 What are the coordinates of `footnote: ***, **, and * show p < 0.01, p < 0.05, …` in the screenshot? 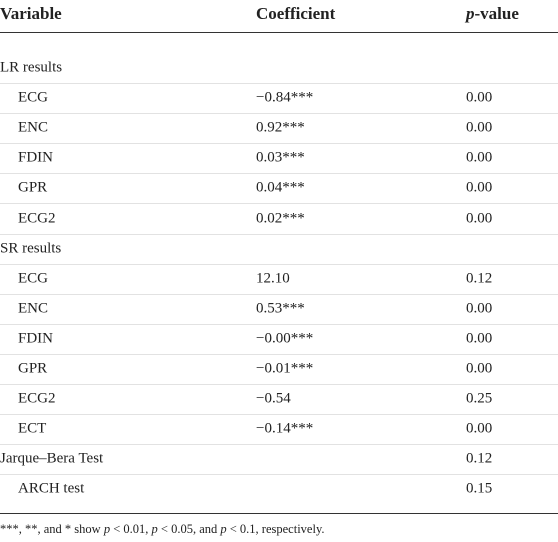 It's located at (162, 529).